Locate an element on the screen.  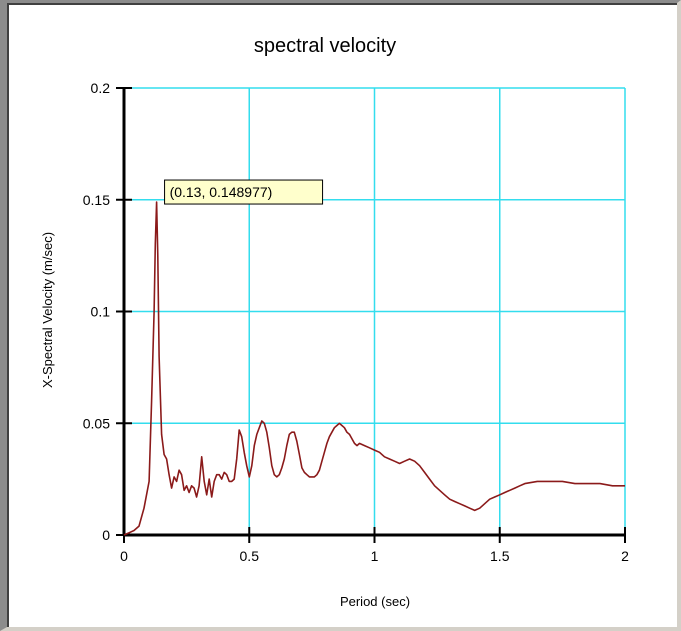
y-tick-label: 0.05 is located at coordinates (96, 423).